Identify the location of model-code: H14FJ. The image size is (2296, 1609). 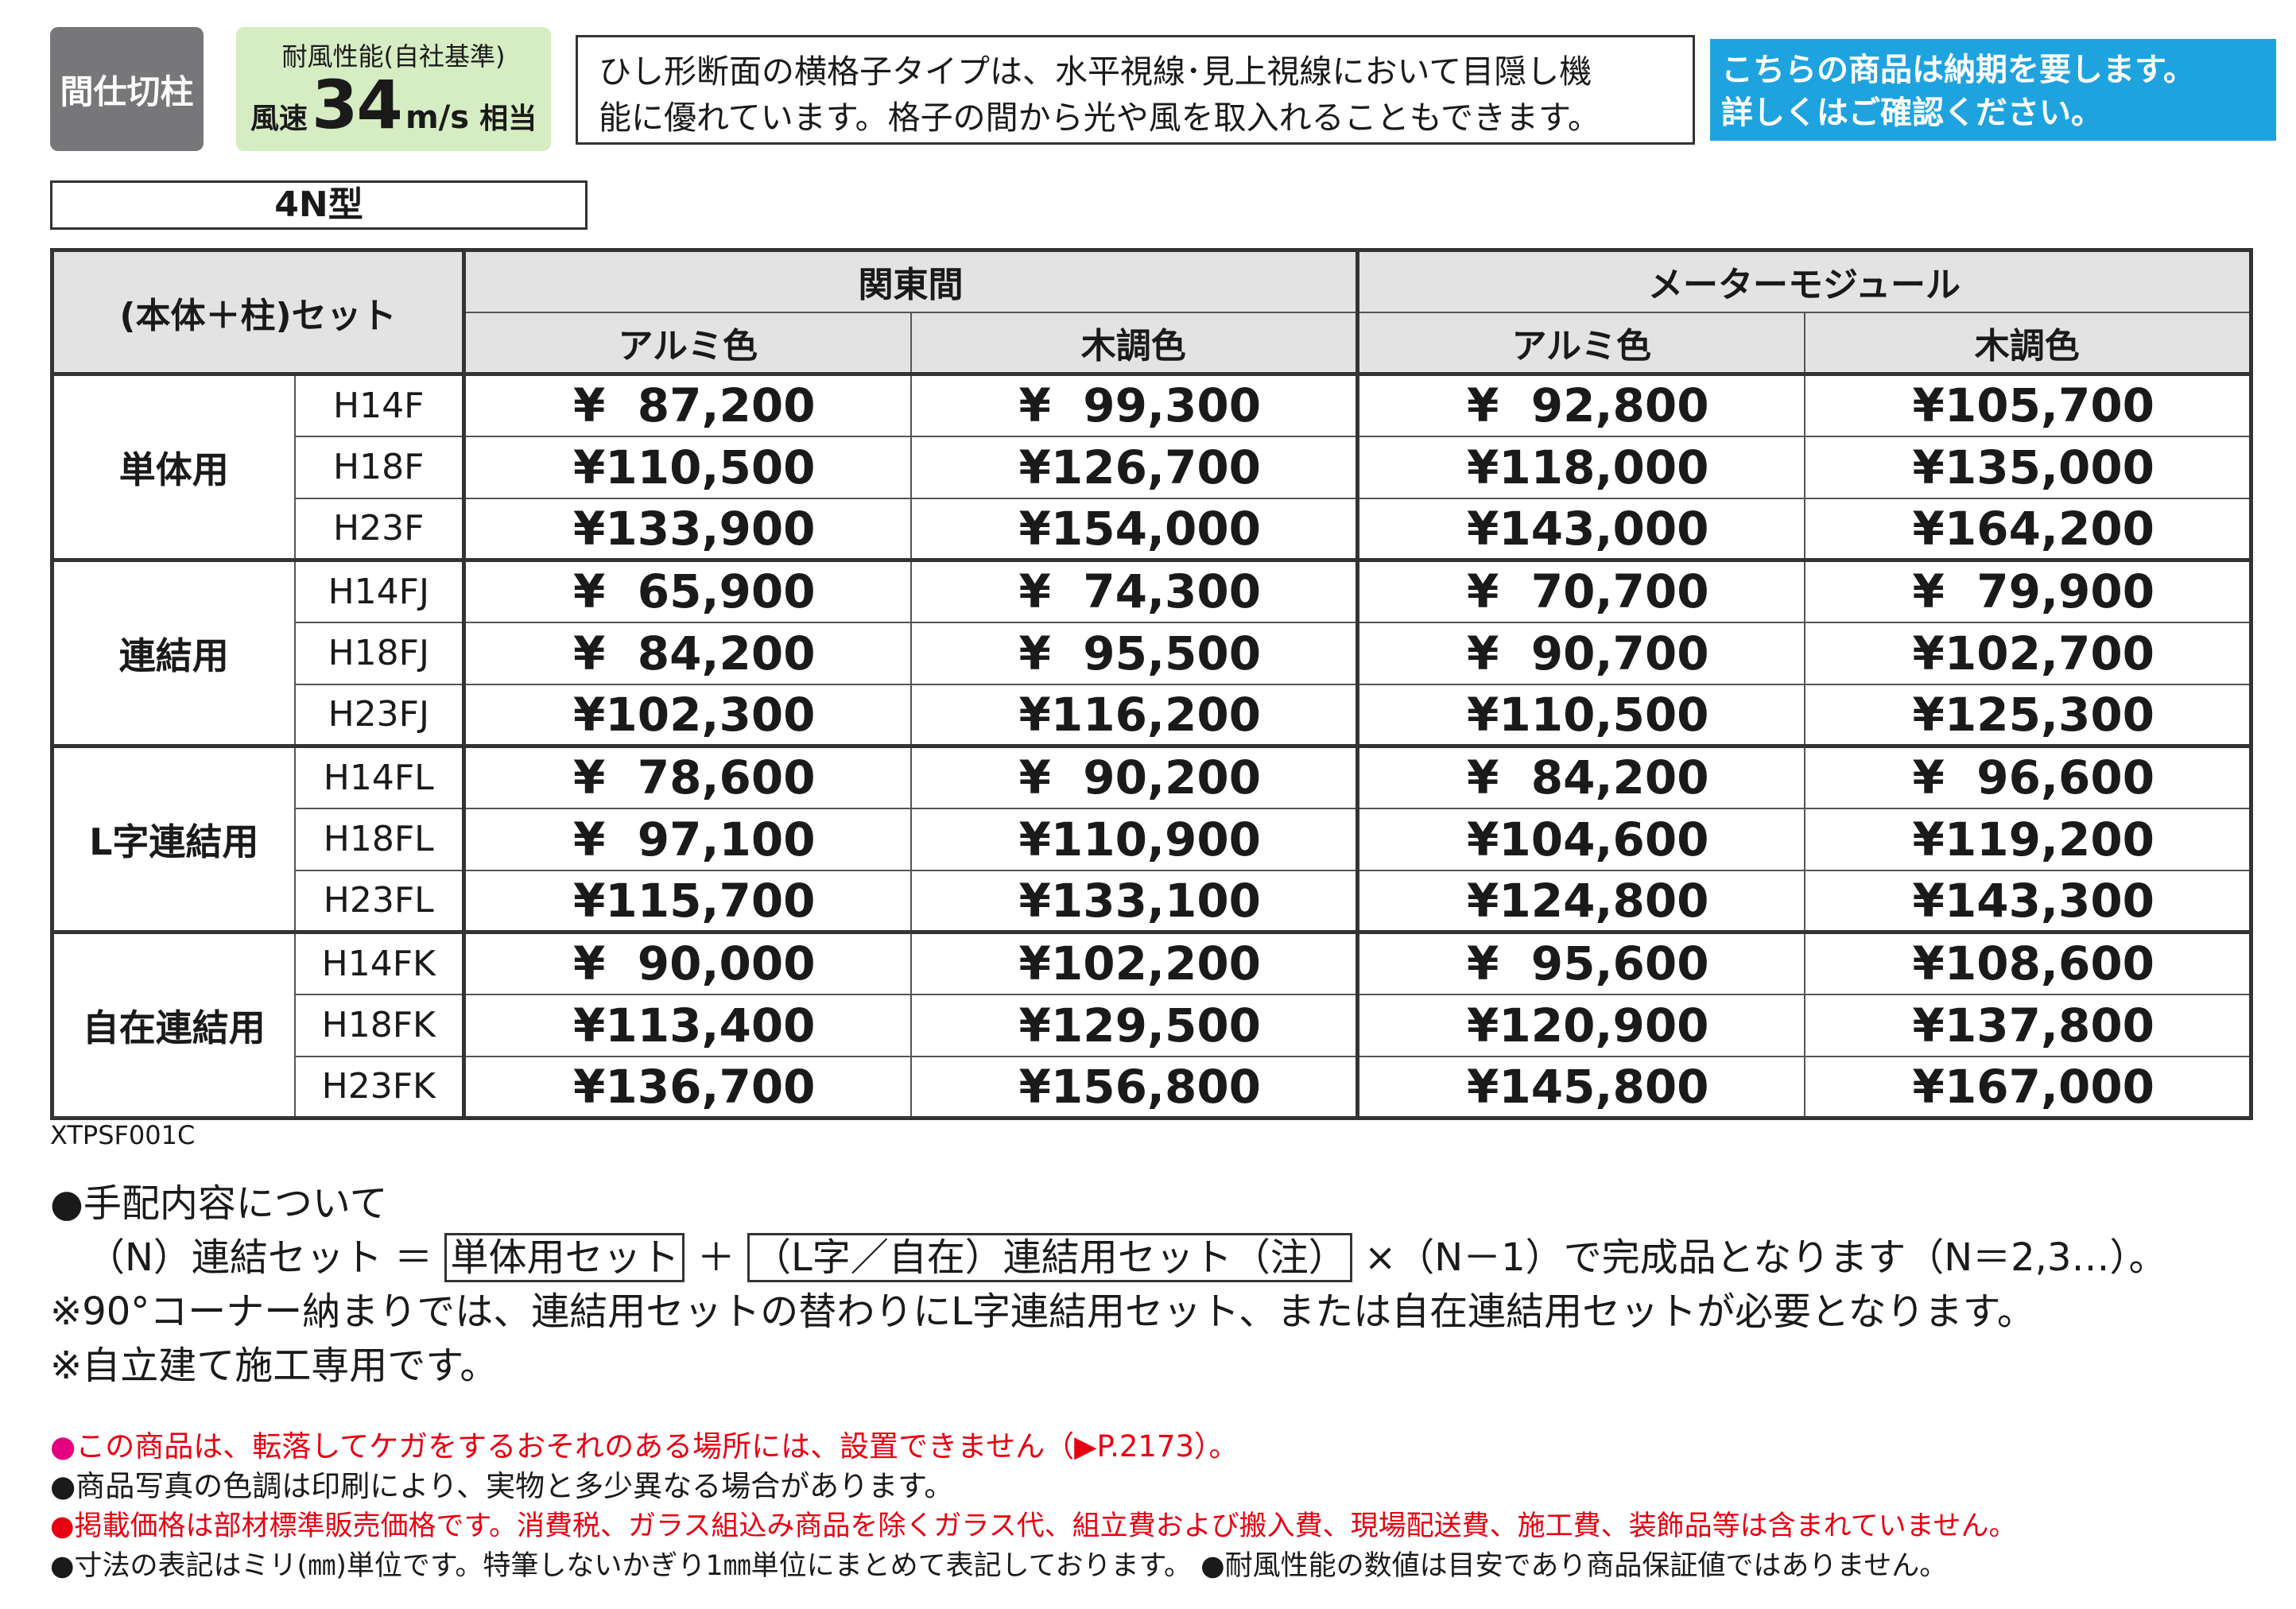
(379, 590).